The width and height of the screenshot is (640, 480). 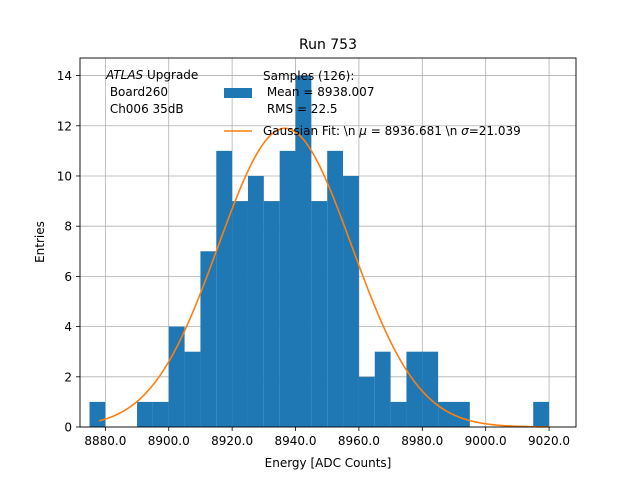 What do you see at coordinates (145, 109) in the screenshot?
I see `annotation-channel: Ch006 35dB` at bounding box center [145, 109].